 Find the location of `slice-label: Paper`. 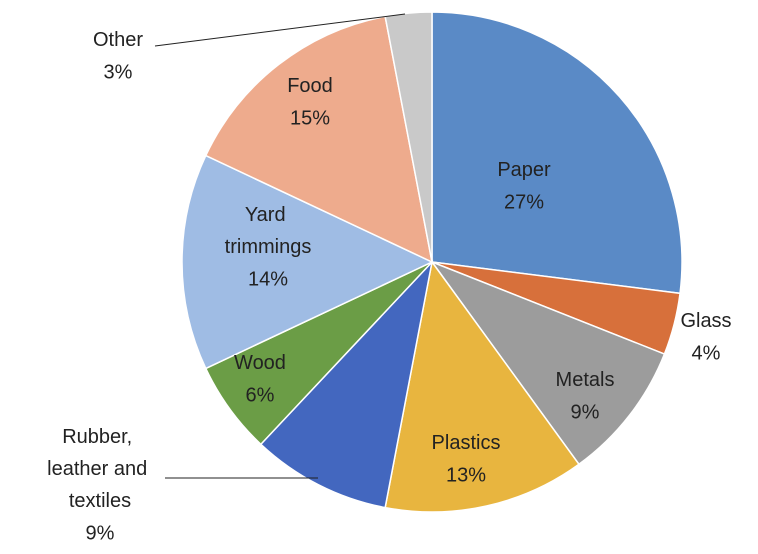

slice-label: Paper is located at coordinates (524, 170).